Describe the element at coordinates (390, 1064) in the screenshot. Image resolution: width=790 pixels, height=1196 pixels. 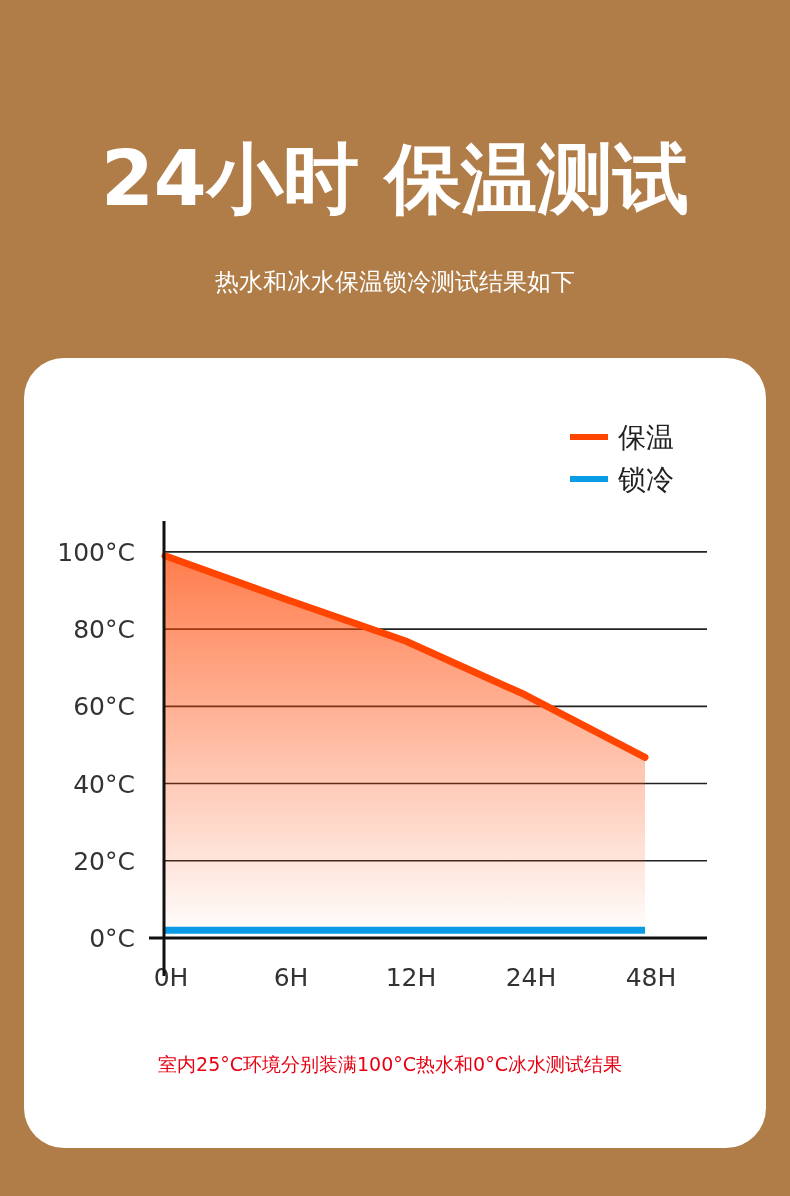
I see `text: 室内25°C环境分别装满100°C热水和0°C冰水测试结果` at that location.